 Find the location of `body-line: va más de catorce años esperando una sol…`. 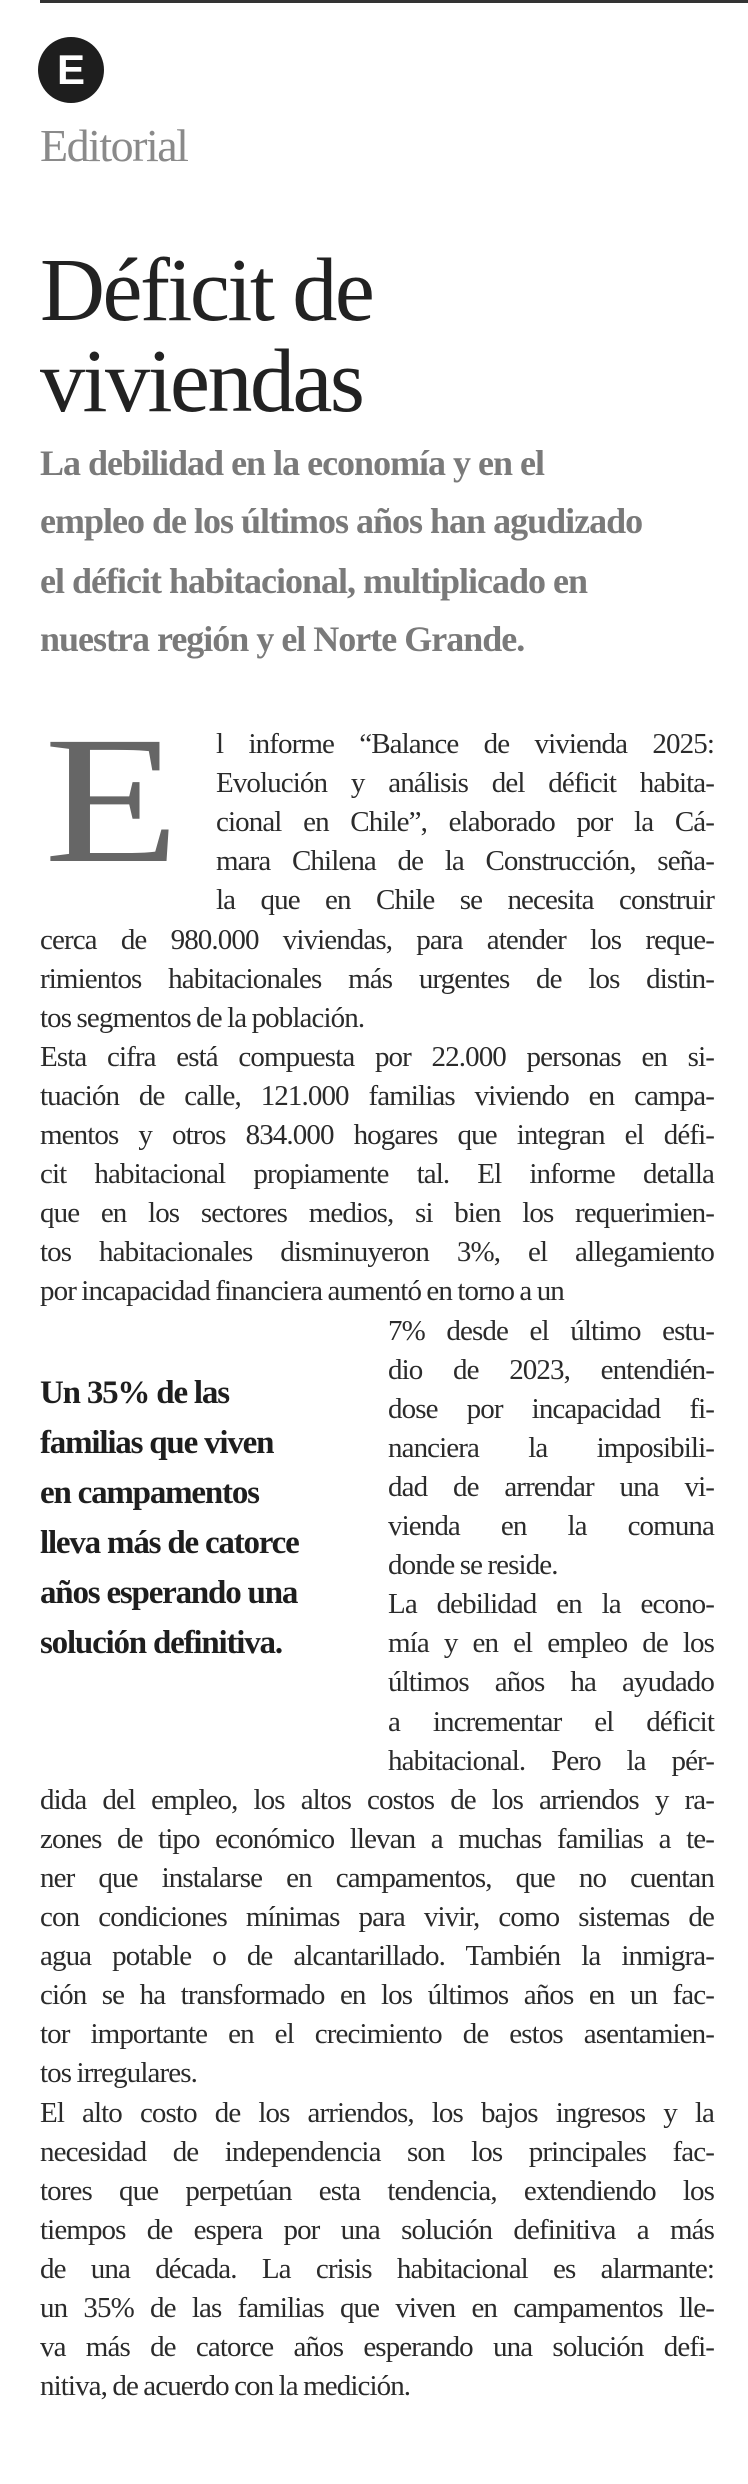

body-line: va más de catorce años esperando una sol… is located at coordinates (377, 2347).